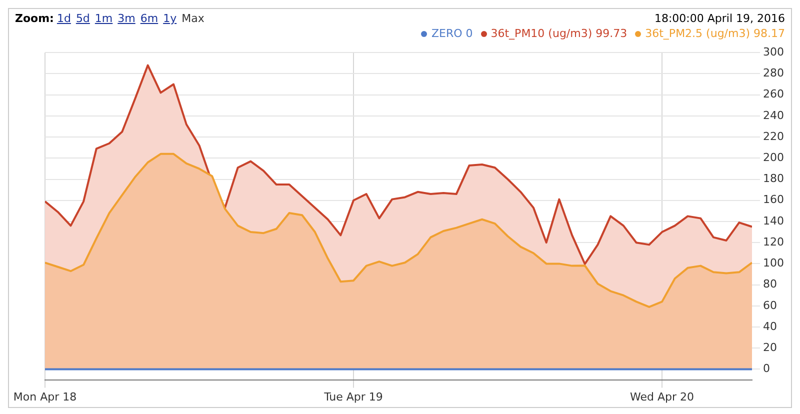 The height and width of the screenshot is (414, 800). I want to click on y-tick-label: 20, so click(770, 347).